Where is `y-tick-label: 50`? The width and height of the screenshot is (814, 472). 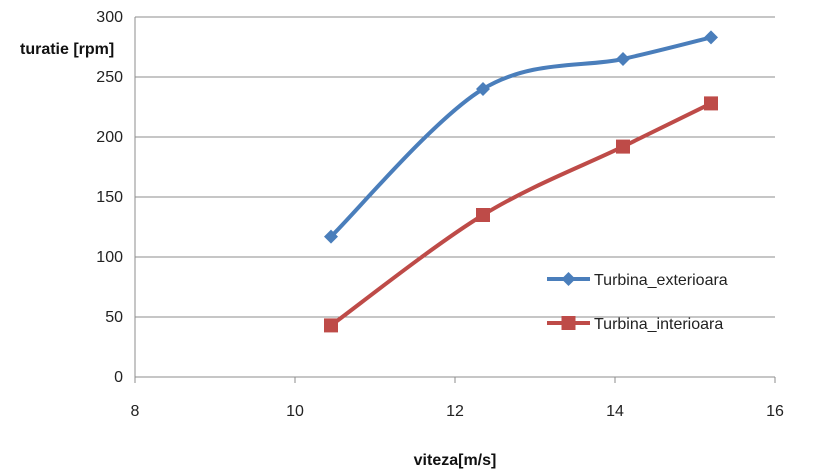 y-tick-label: 50 is located at coordinates (114, 317).